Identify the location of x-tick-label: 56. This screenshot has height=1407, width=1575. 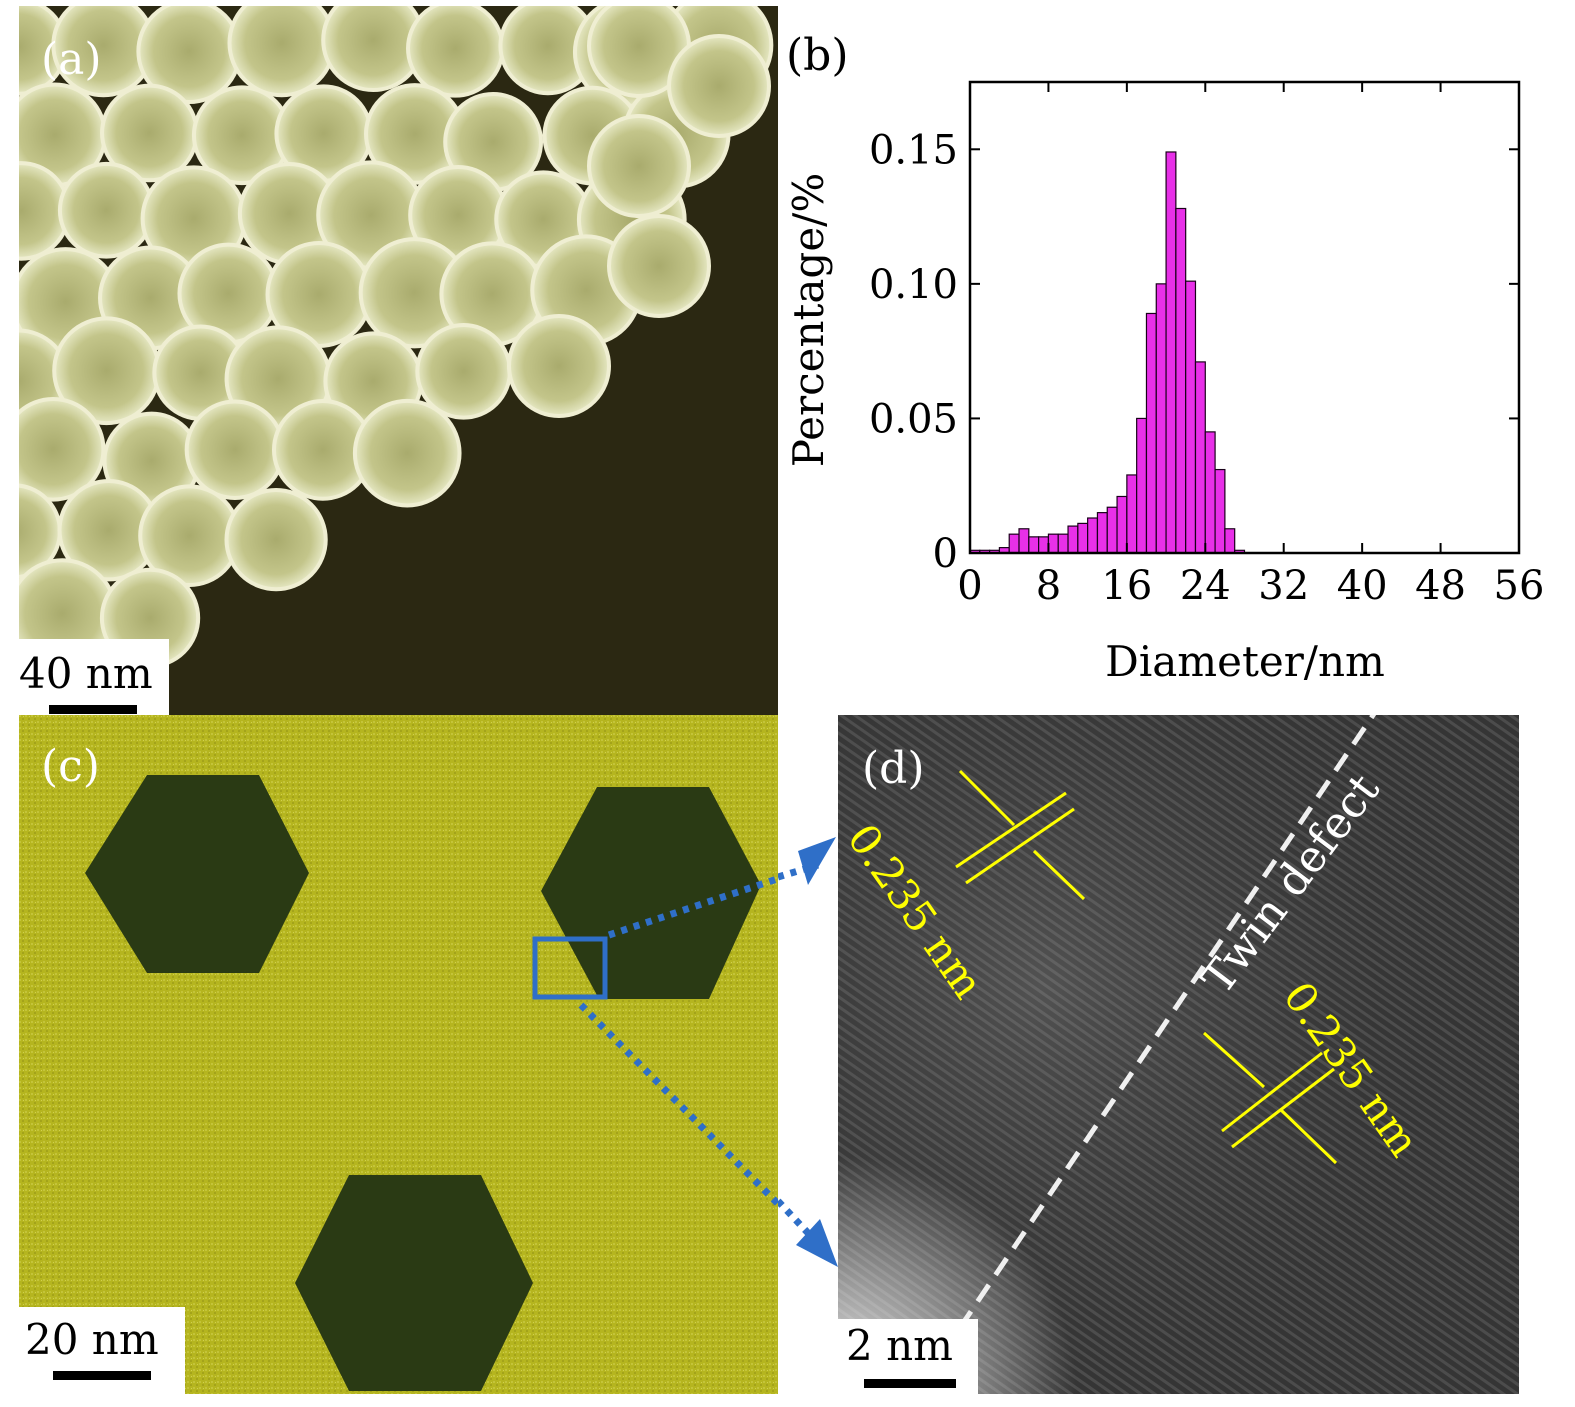
(1519, 586).